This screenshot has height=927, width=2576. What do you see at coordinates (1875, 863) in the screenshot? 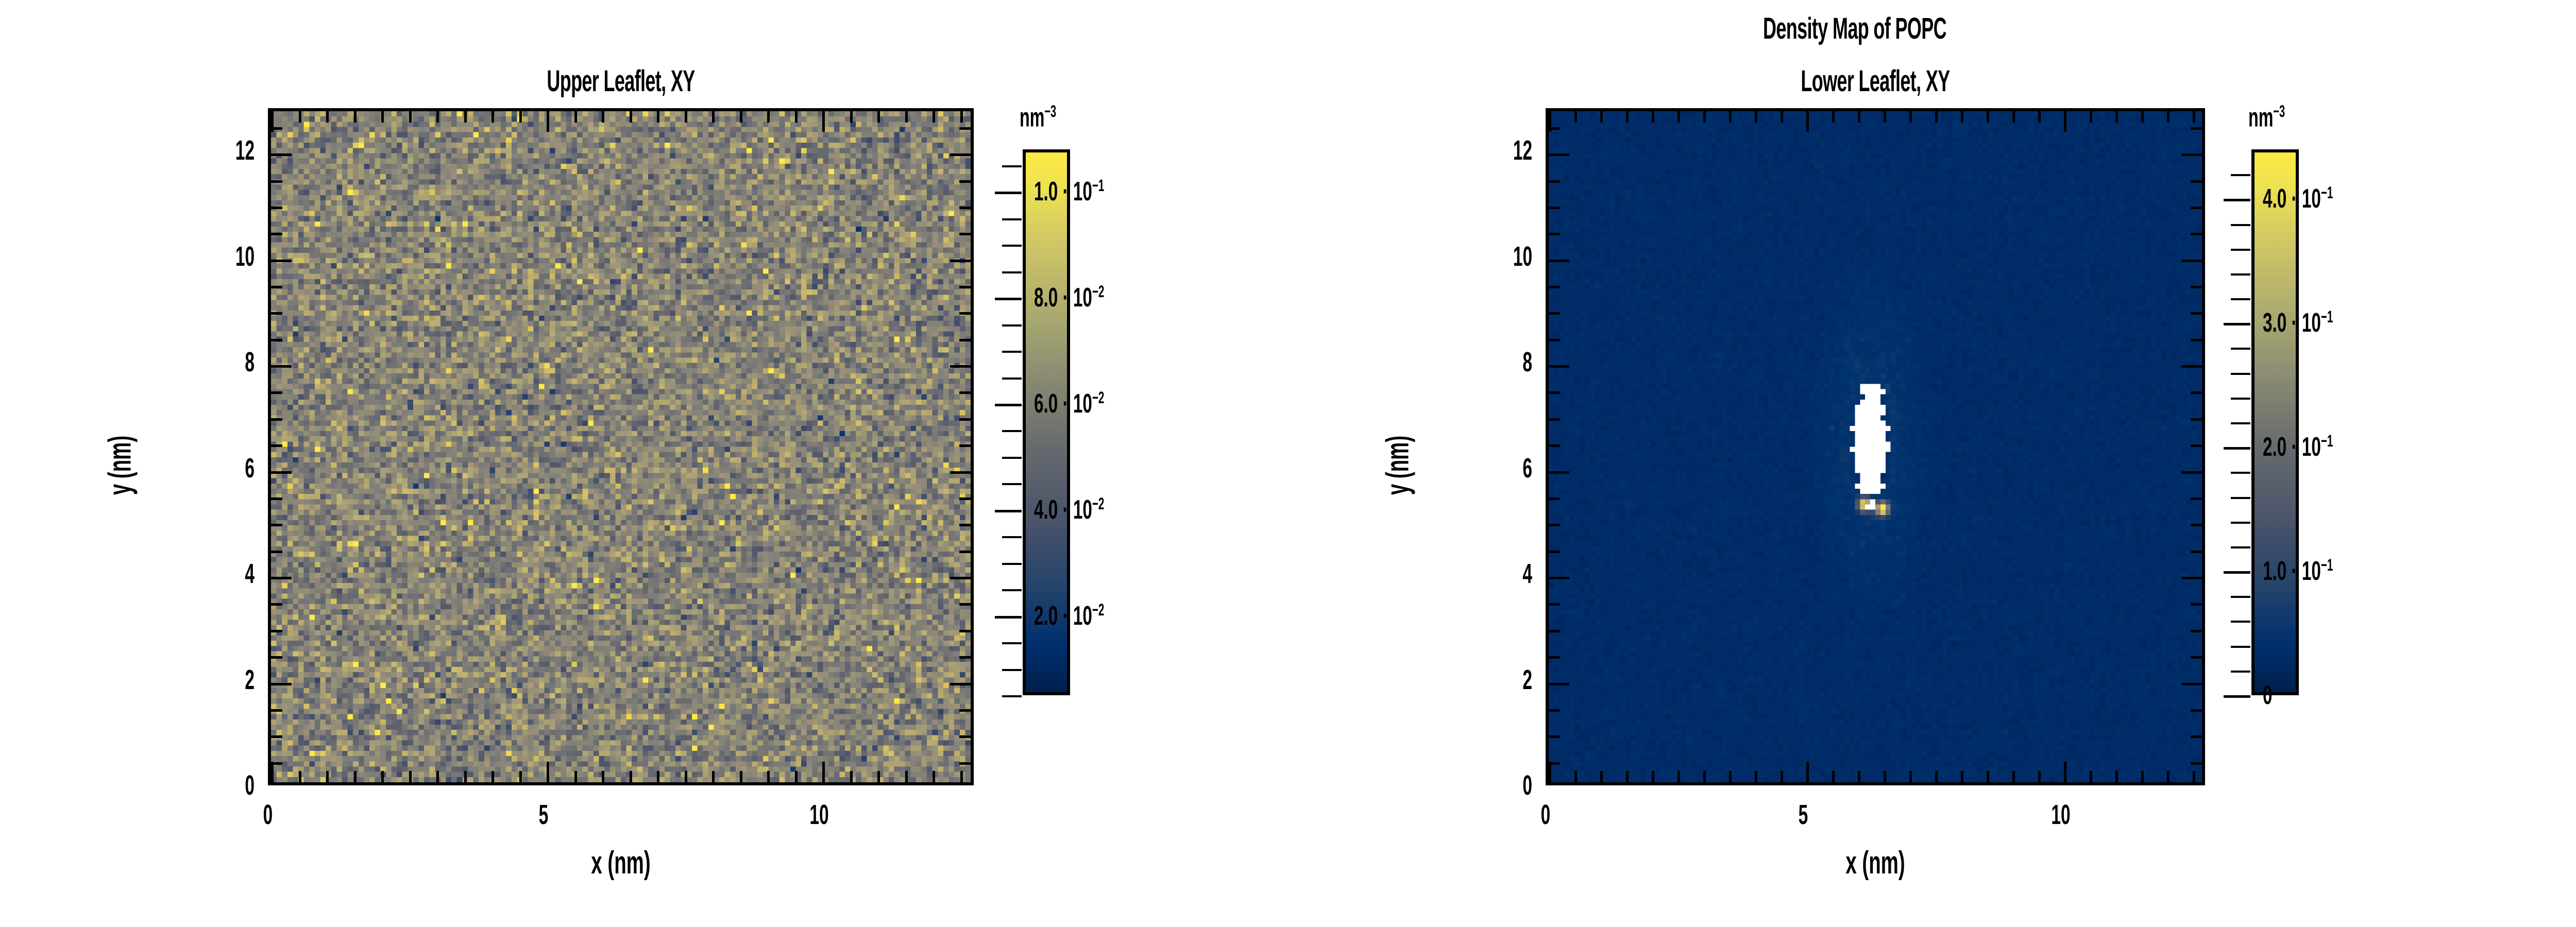
I see `xaxis-title-panel2: x (nm)` at bounding box center [1875, 863].